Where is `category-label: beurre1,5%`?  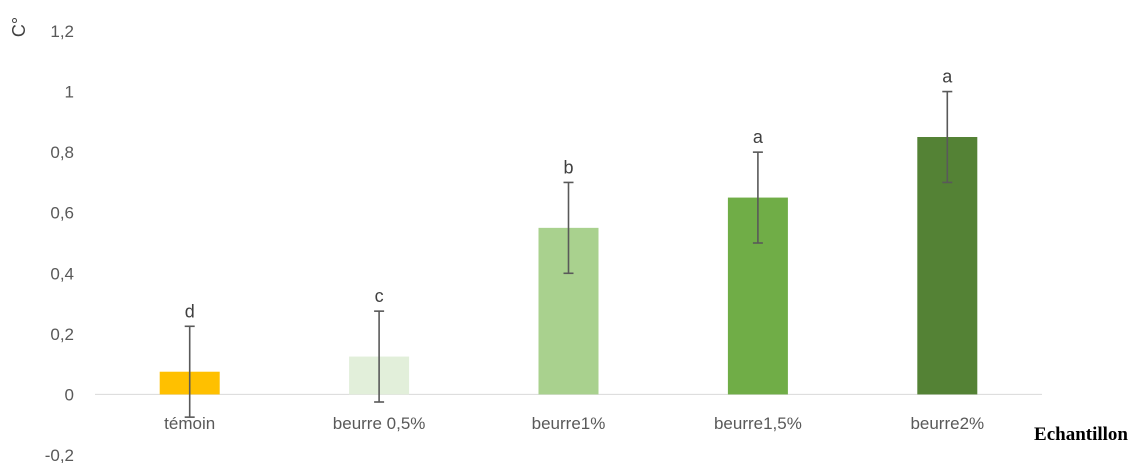 category-label: beurre1,5% is located at coordinates (758, 423).